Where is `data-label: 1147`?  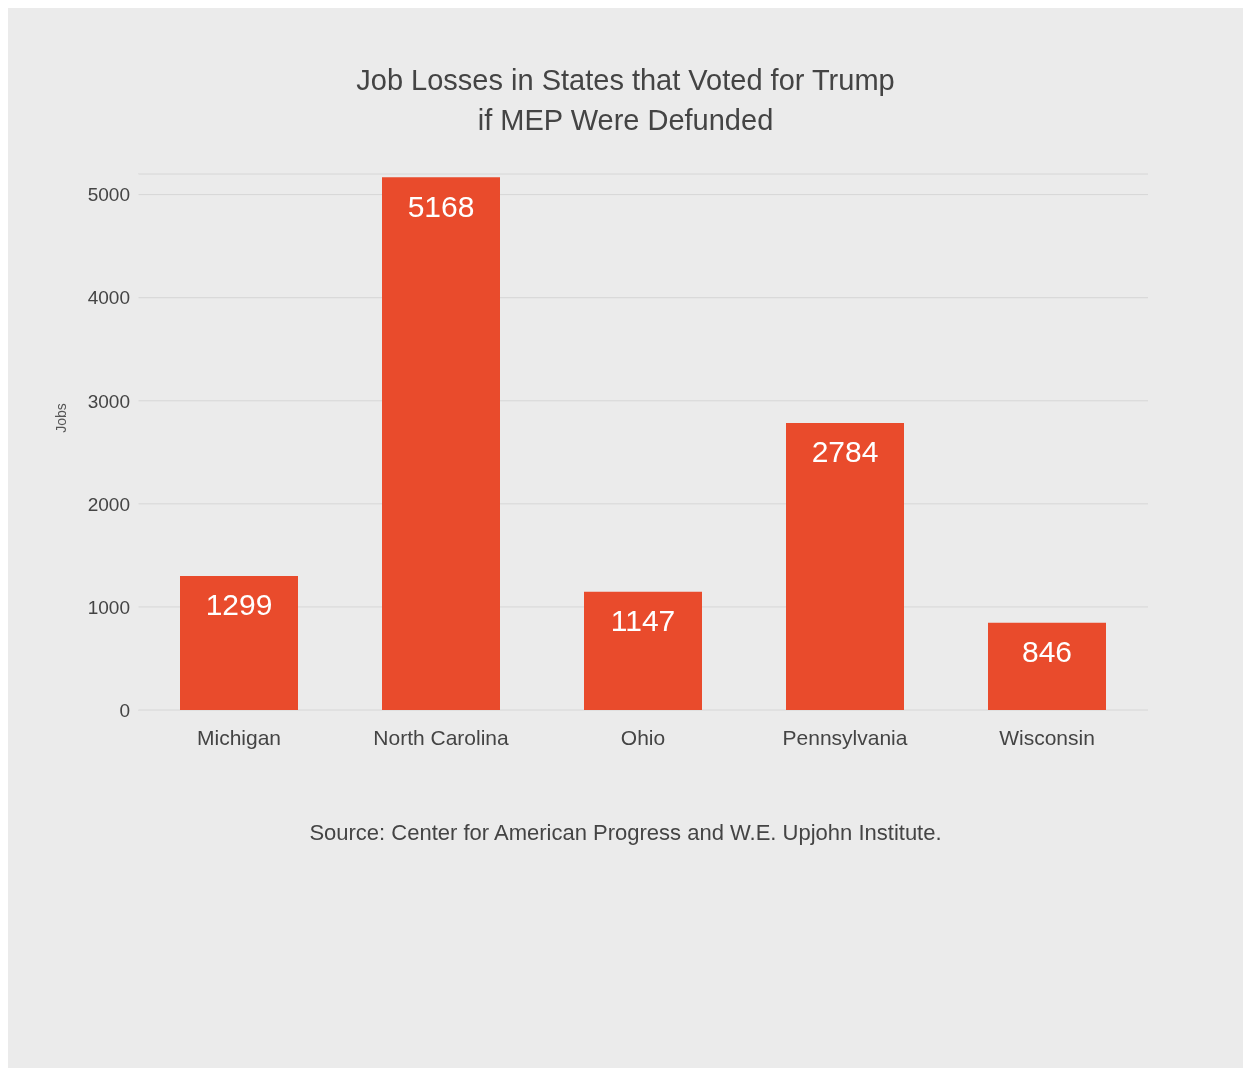
data-label: 1147 is located at coordinates (643, 621).